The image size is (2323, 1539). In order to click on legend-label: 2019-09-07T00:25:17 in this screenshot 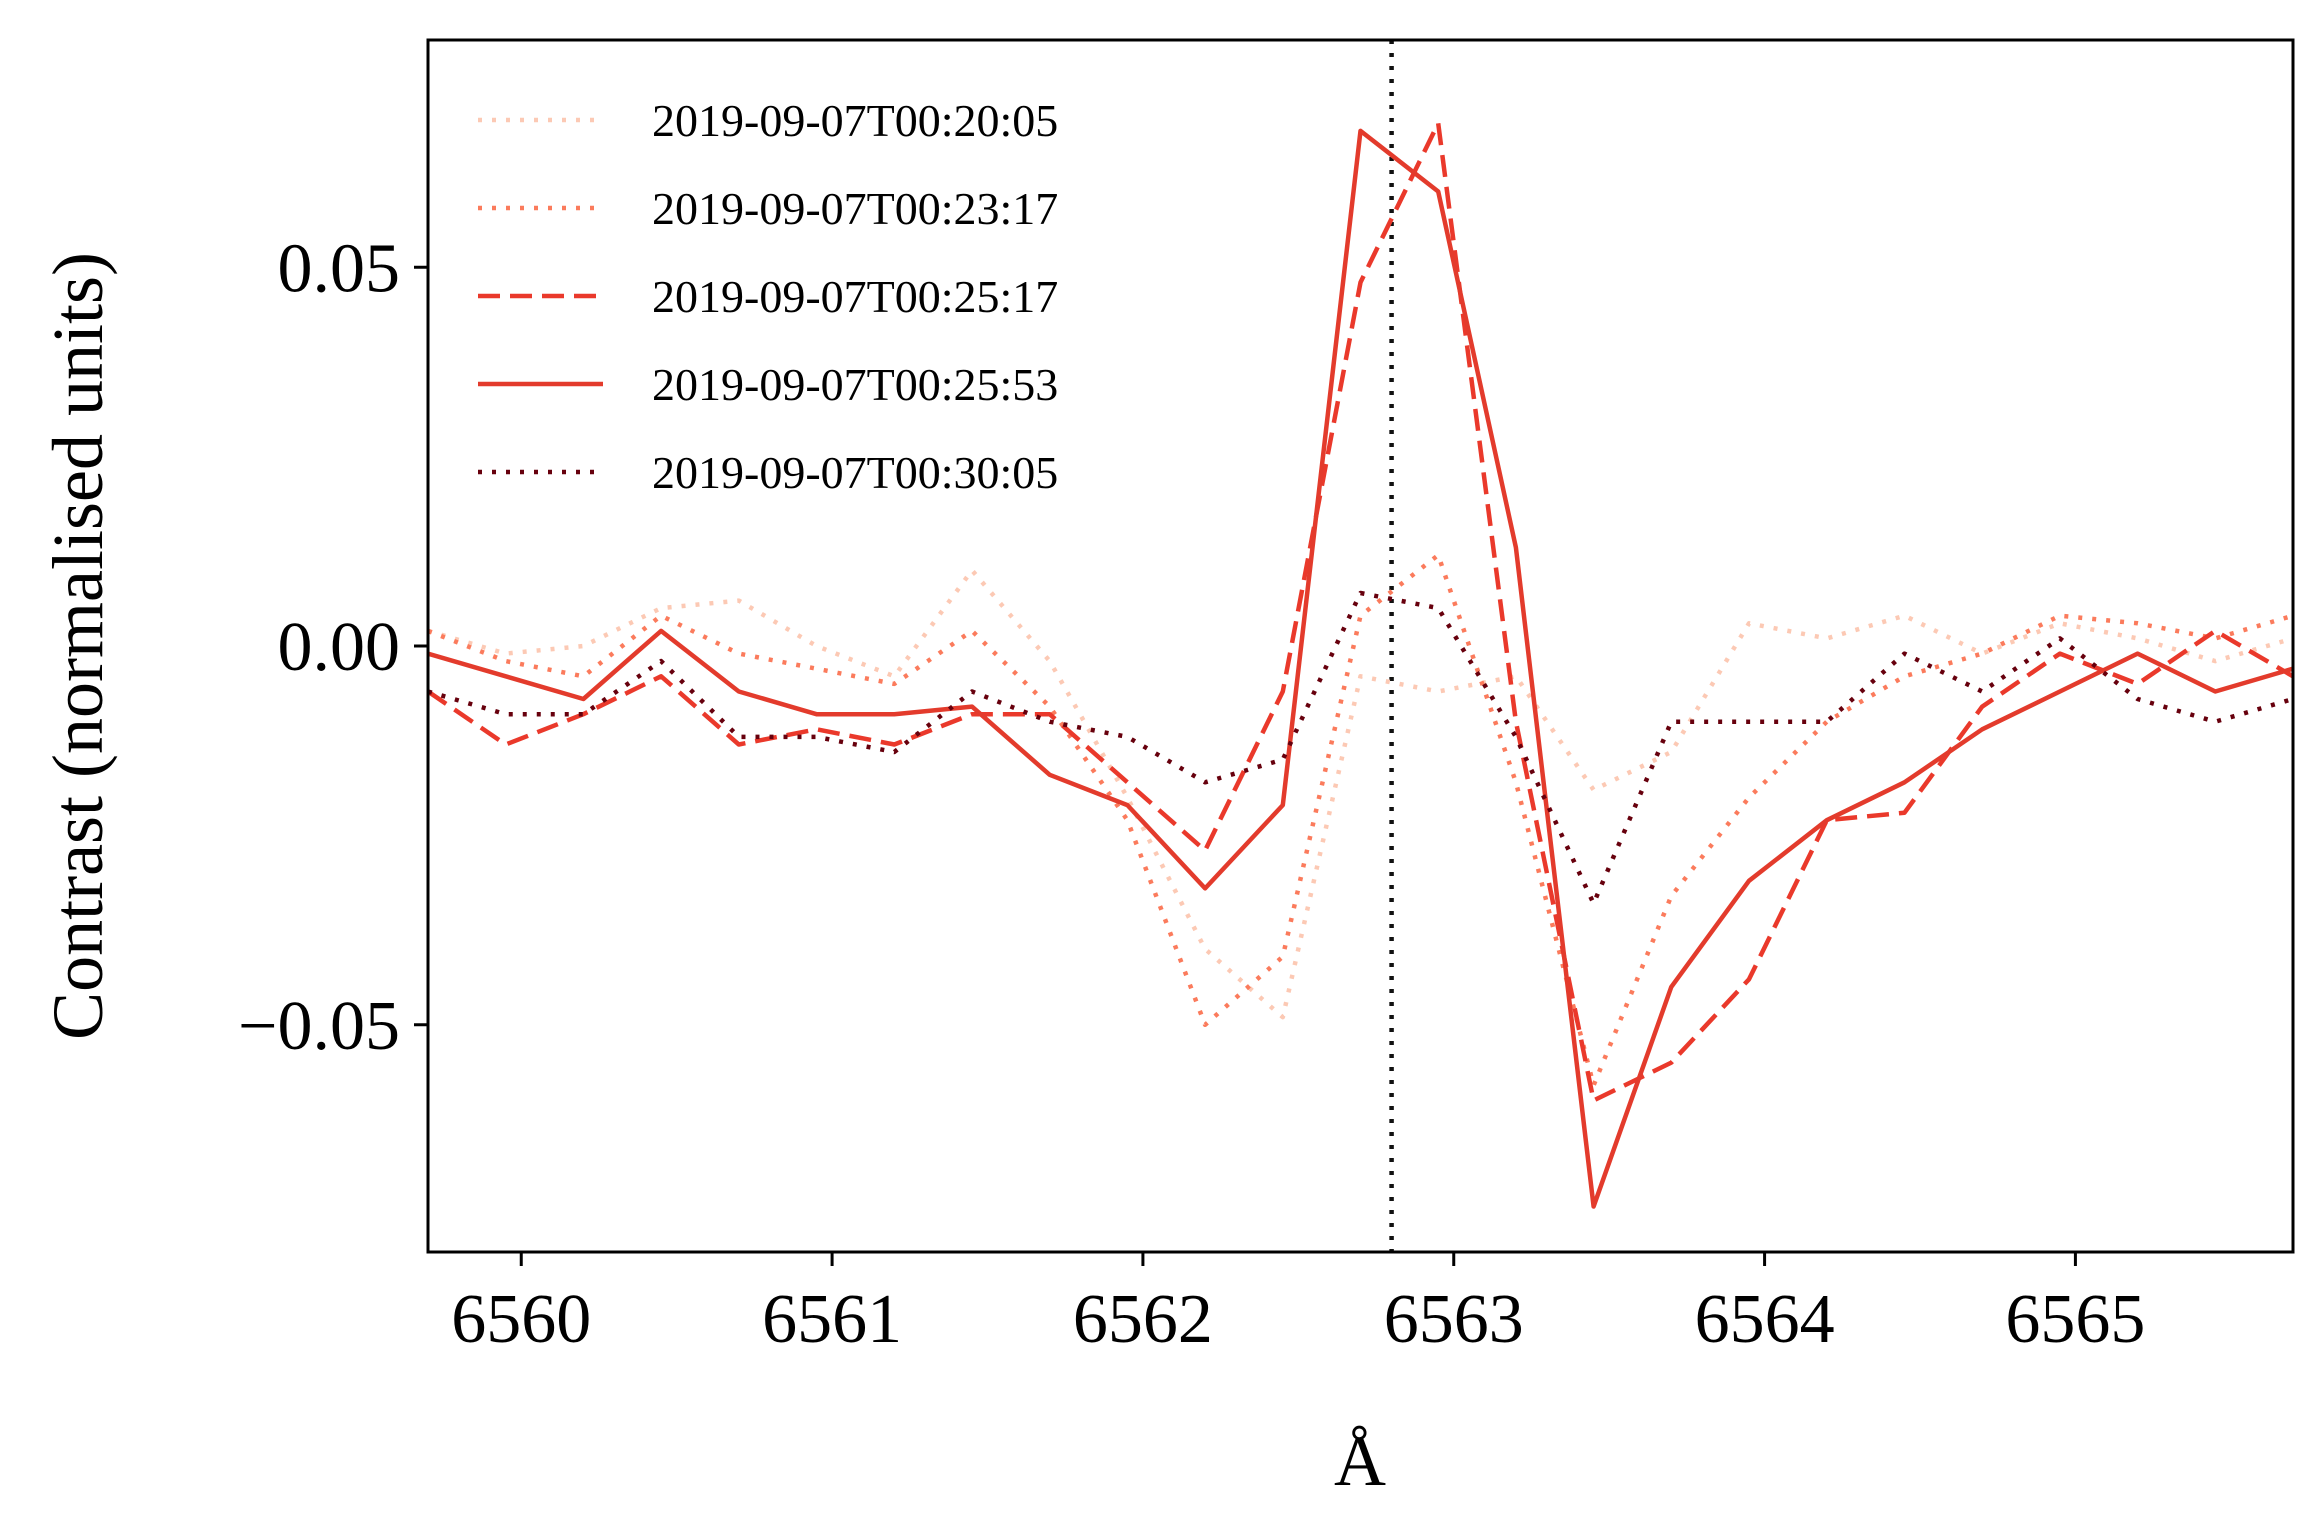, I will do `click(855, 296)`.